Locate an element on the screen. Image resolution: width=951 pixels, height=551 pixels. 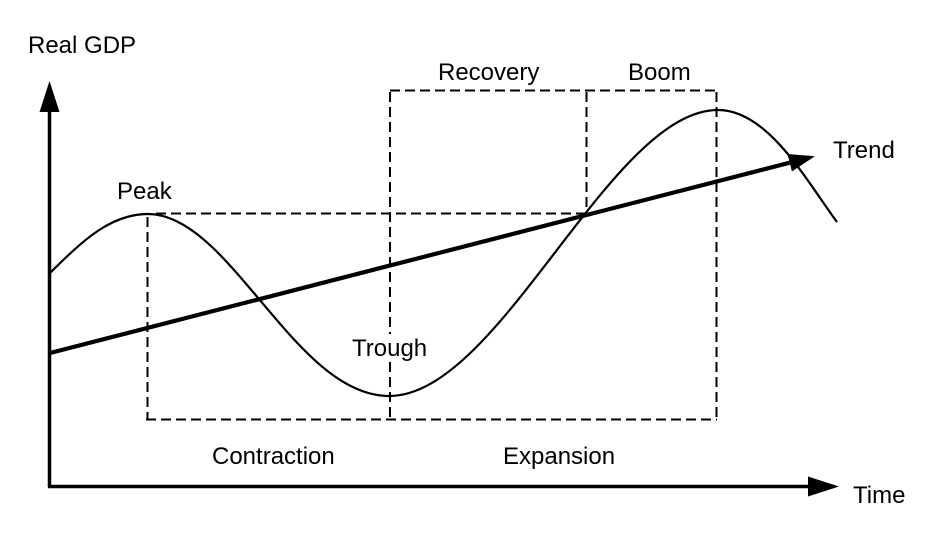
recovery-phase-label: Recovery is located at coordinates (488, 72).